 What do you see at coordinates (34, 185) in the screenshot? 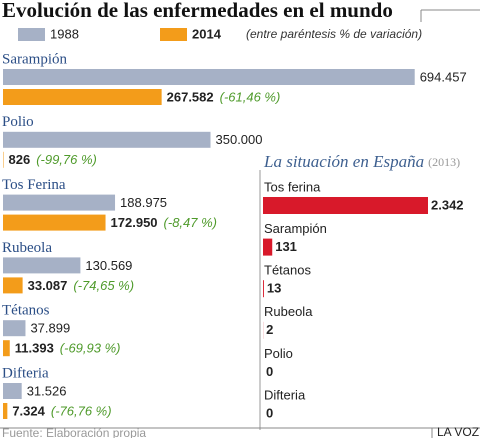
I see `category-label: Tos Ferina` at bounding box center [34, 185].